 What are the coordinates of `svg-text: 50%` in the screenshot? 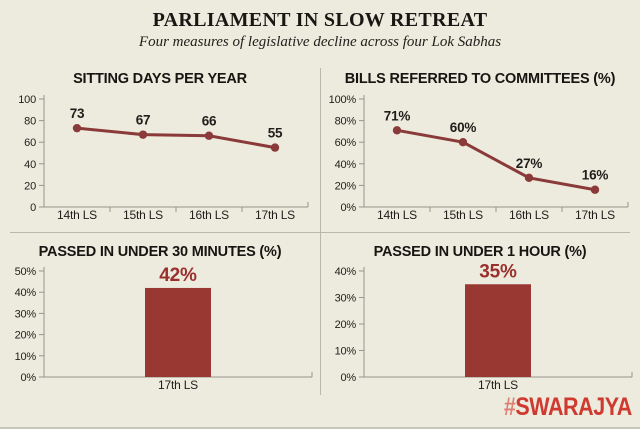 It's located at (26, 272).